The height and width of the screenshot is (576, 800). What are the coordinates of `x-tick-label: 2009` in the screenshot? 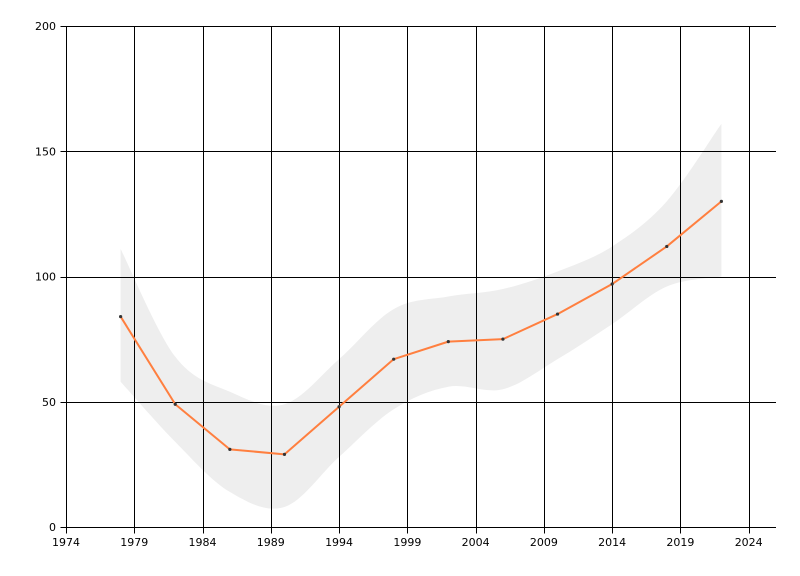 It's located at (544, 542).